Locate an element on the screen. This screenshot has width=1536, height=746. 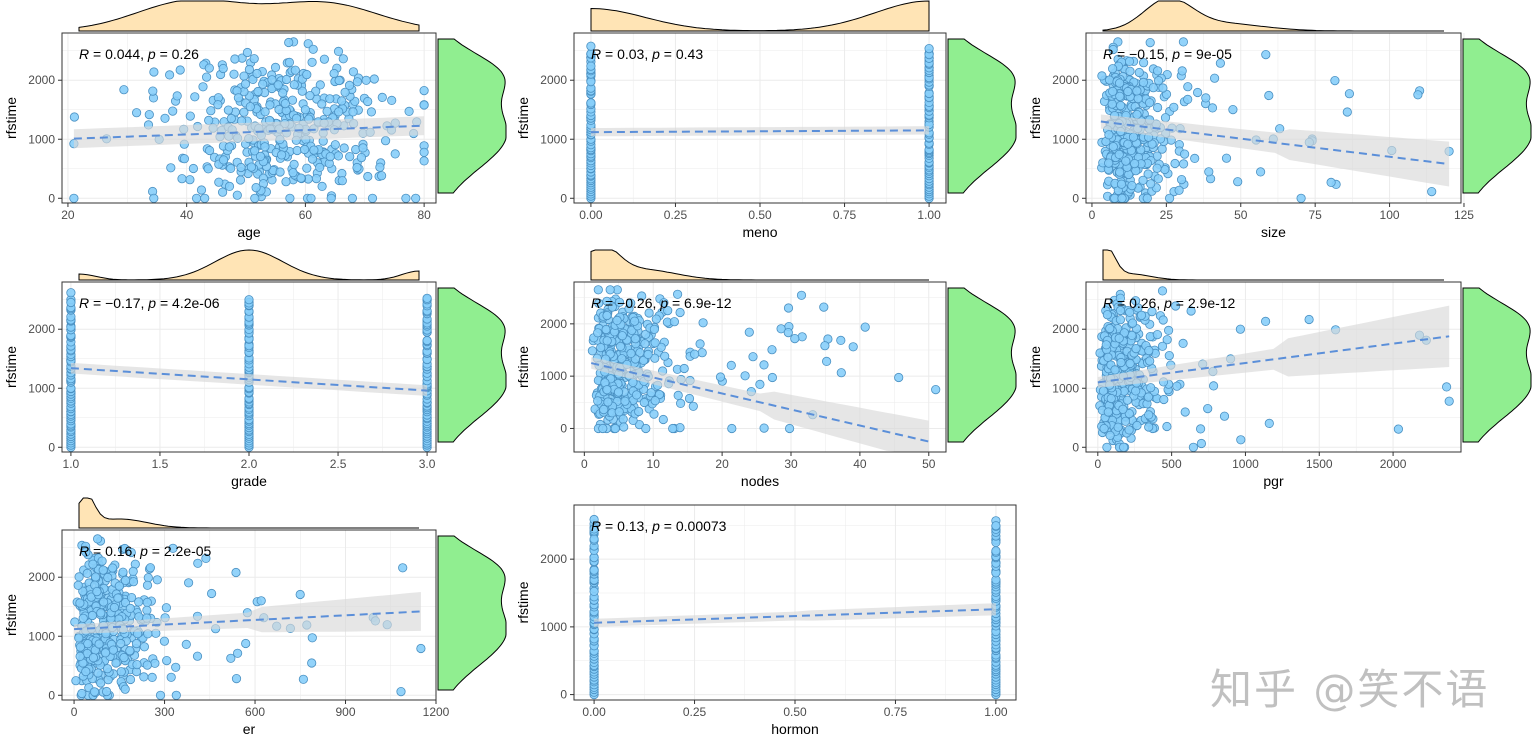
correlation-annotation: R = 0.044, p = 0.26 is located at coordinates (139, 54).